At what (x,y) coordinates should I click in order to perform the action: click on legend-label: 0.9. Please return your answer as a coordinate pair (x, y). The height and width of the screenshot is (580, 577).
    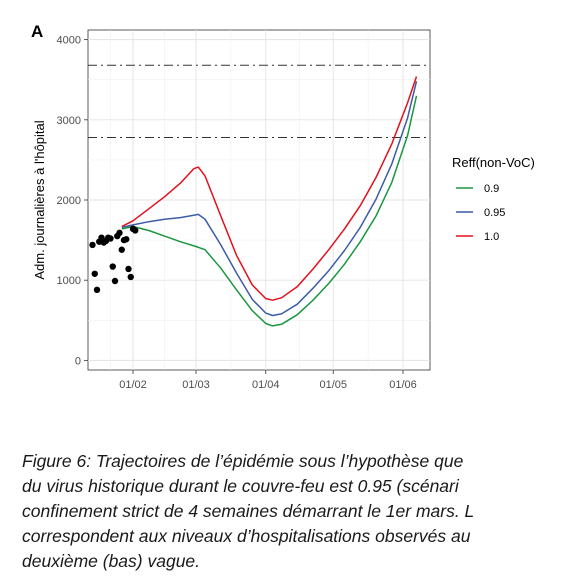
    Looking at the image, I should click on (491, 189).